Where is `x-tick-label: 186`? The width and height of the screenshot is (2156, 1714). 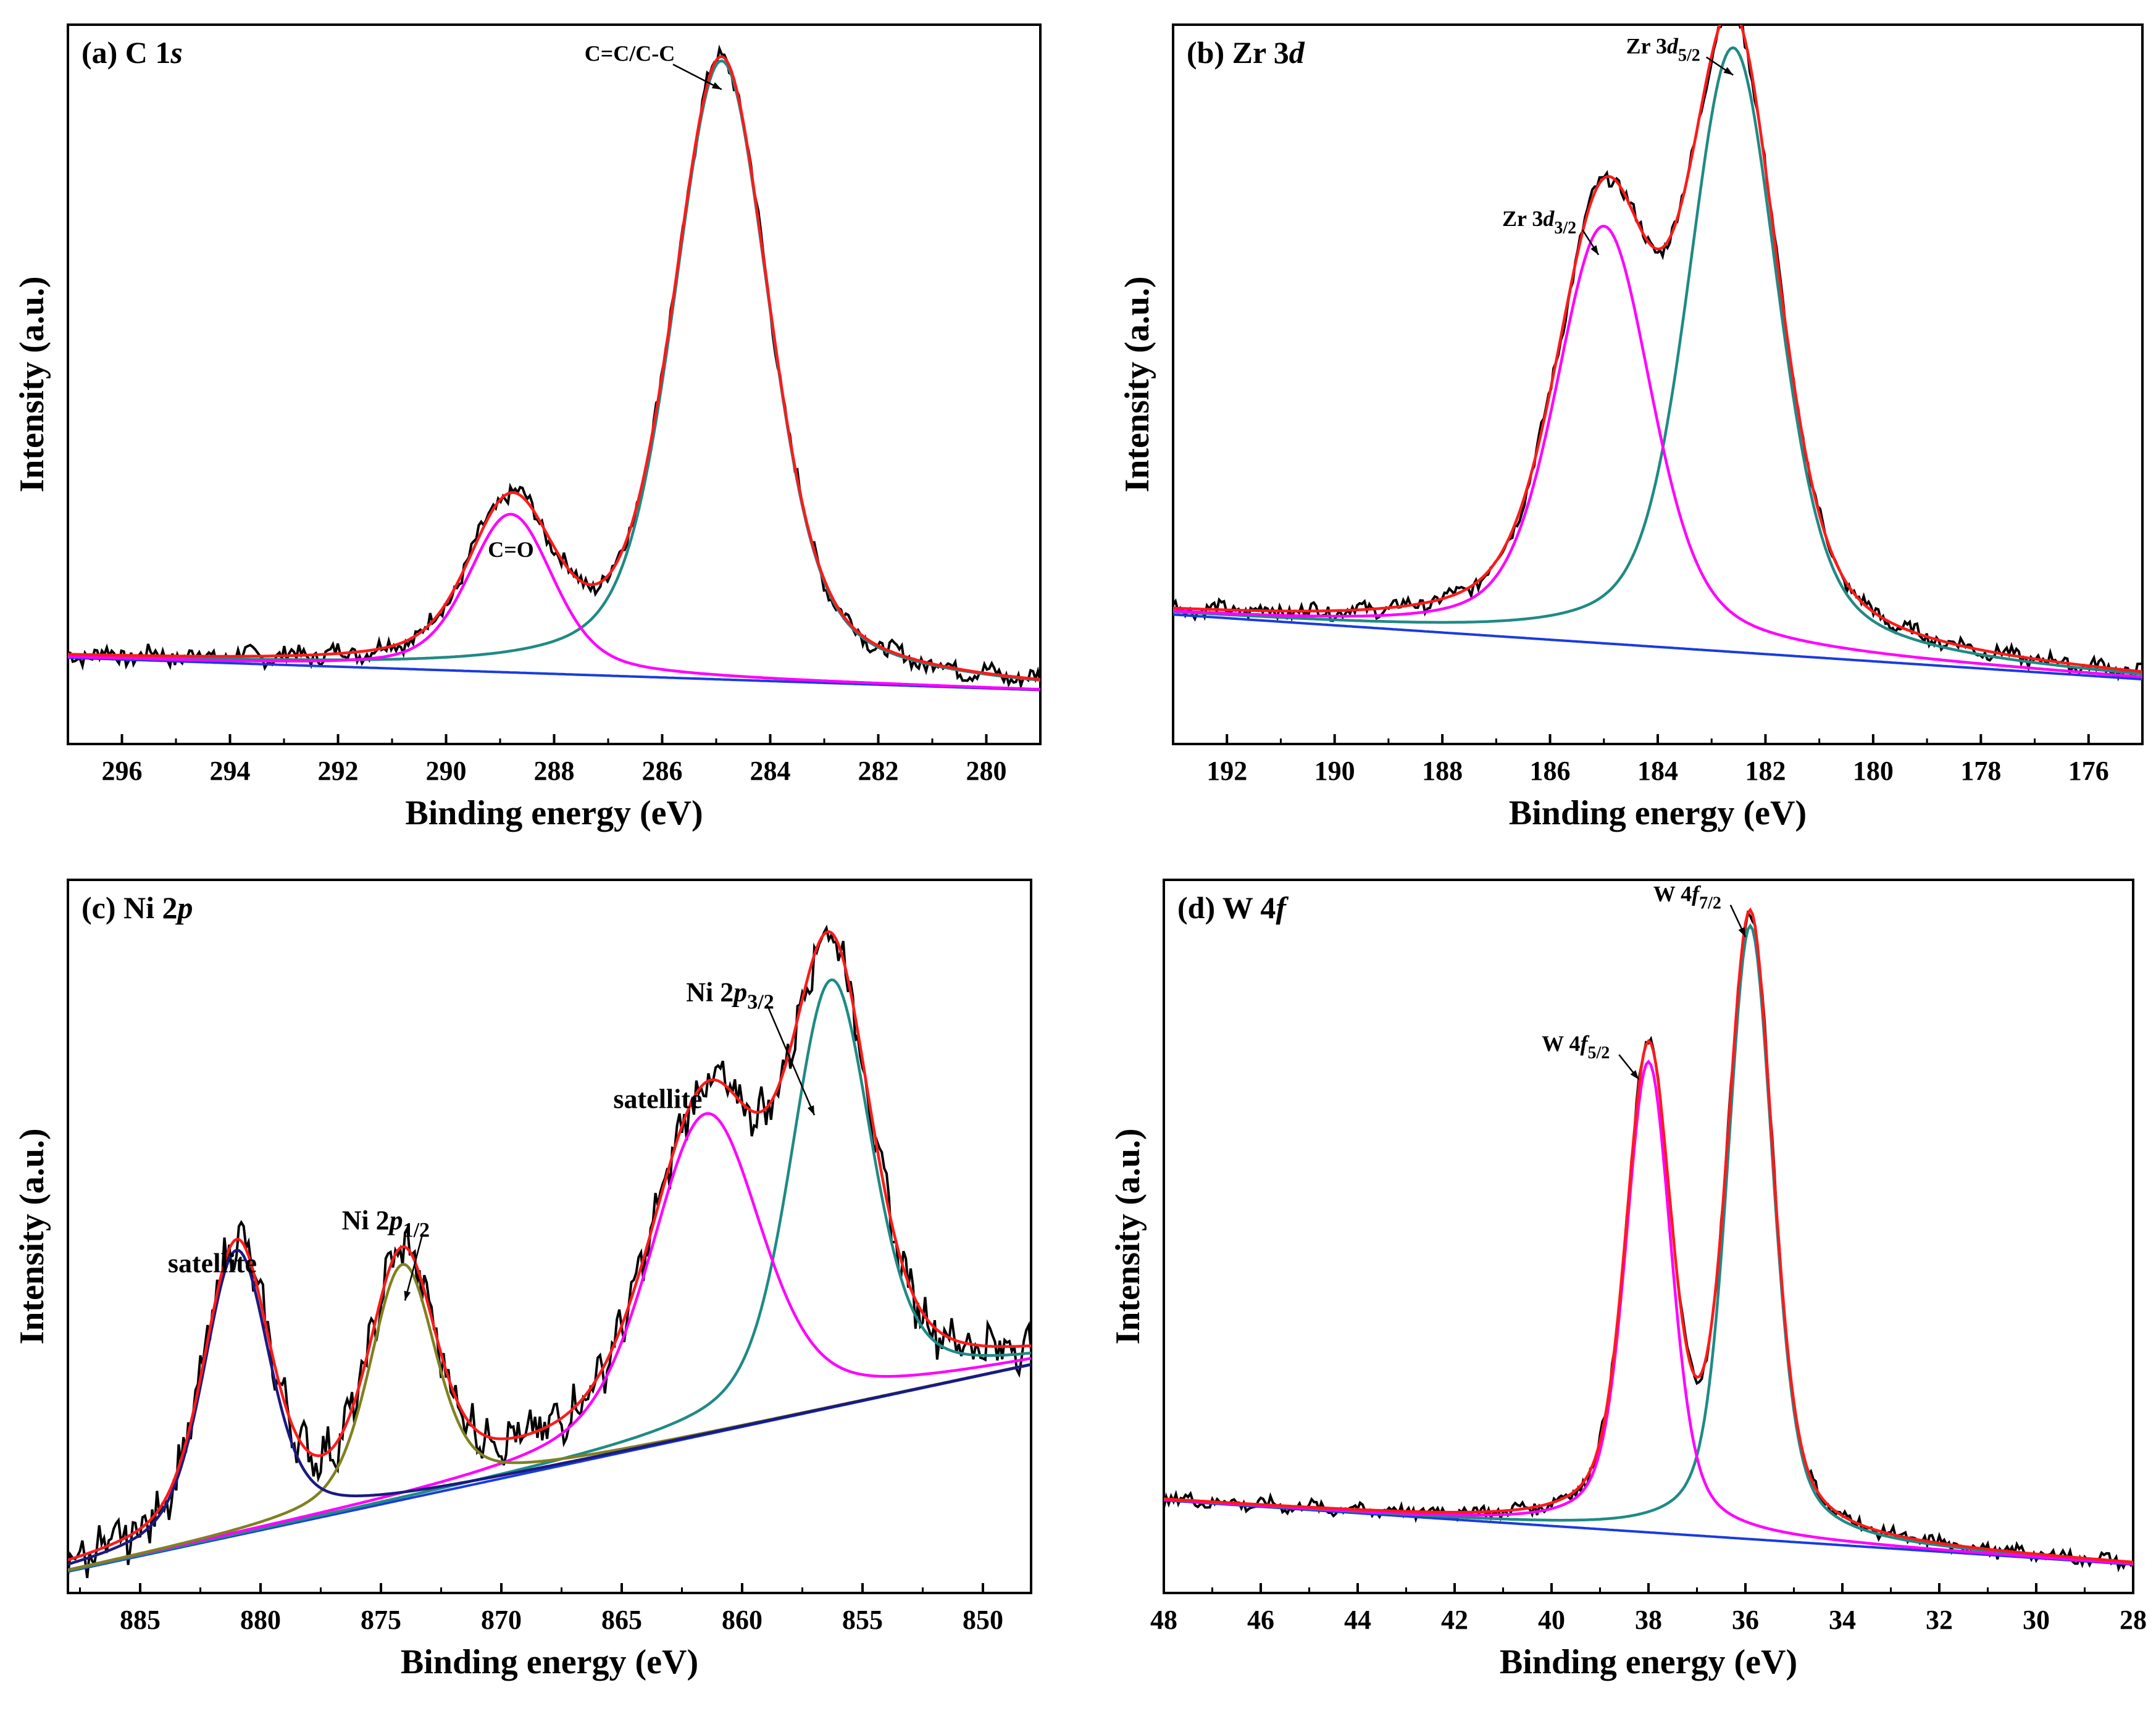 x-tick-label: 186 is located at coordinates (1550, 771).